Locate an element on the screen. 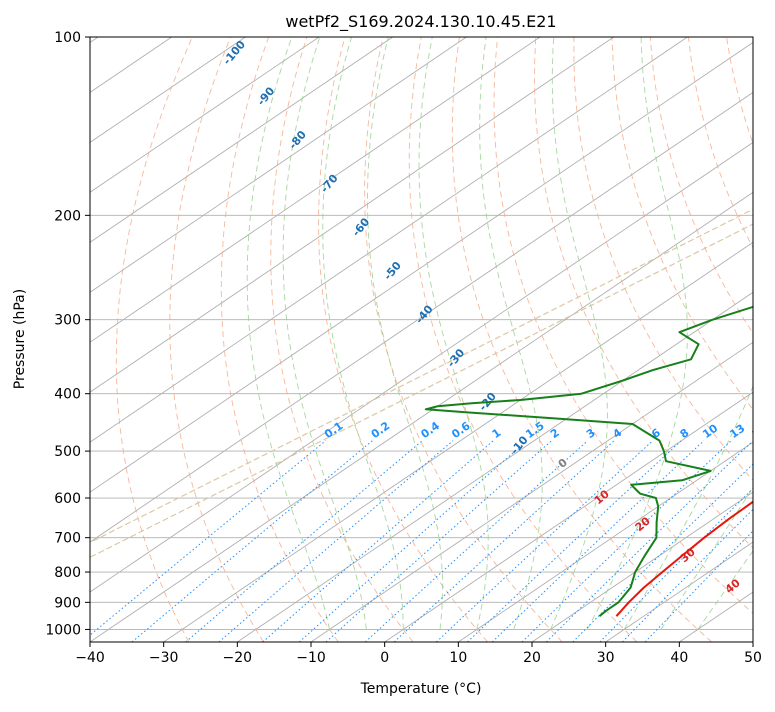 Image resolution: width=775 pixels, height=712 pixels. y-tick-label: 700 is located at coordinates (67, 539).